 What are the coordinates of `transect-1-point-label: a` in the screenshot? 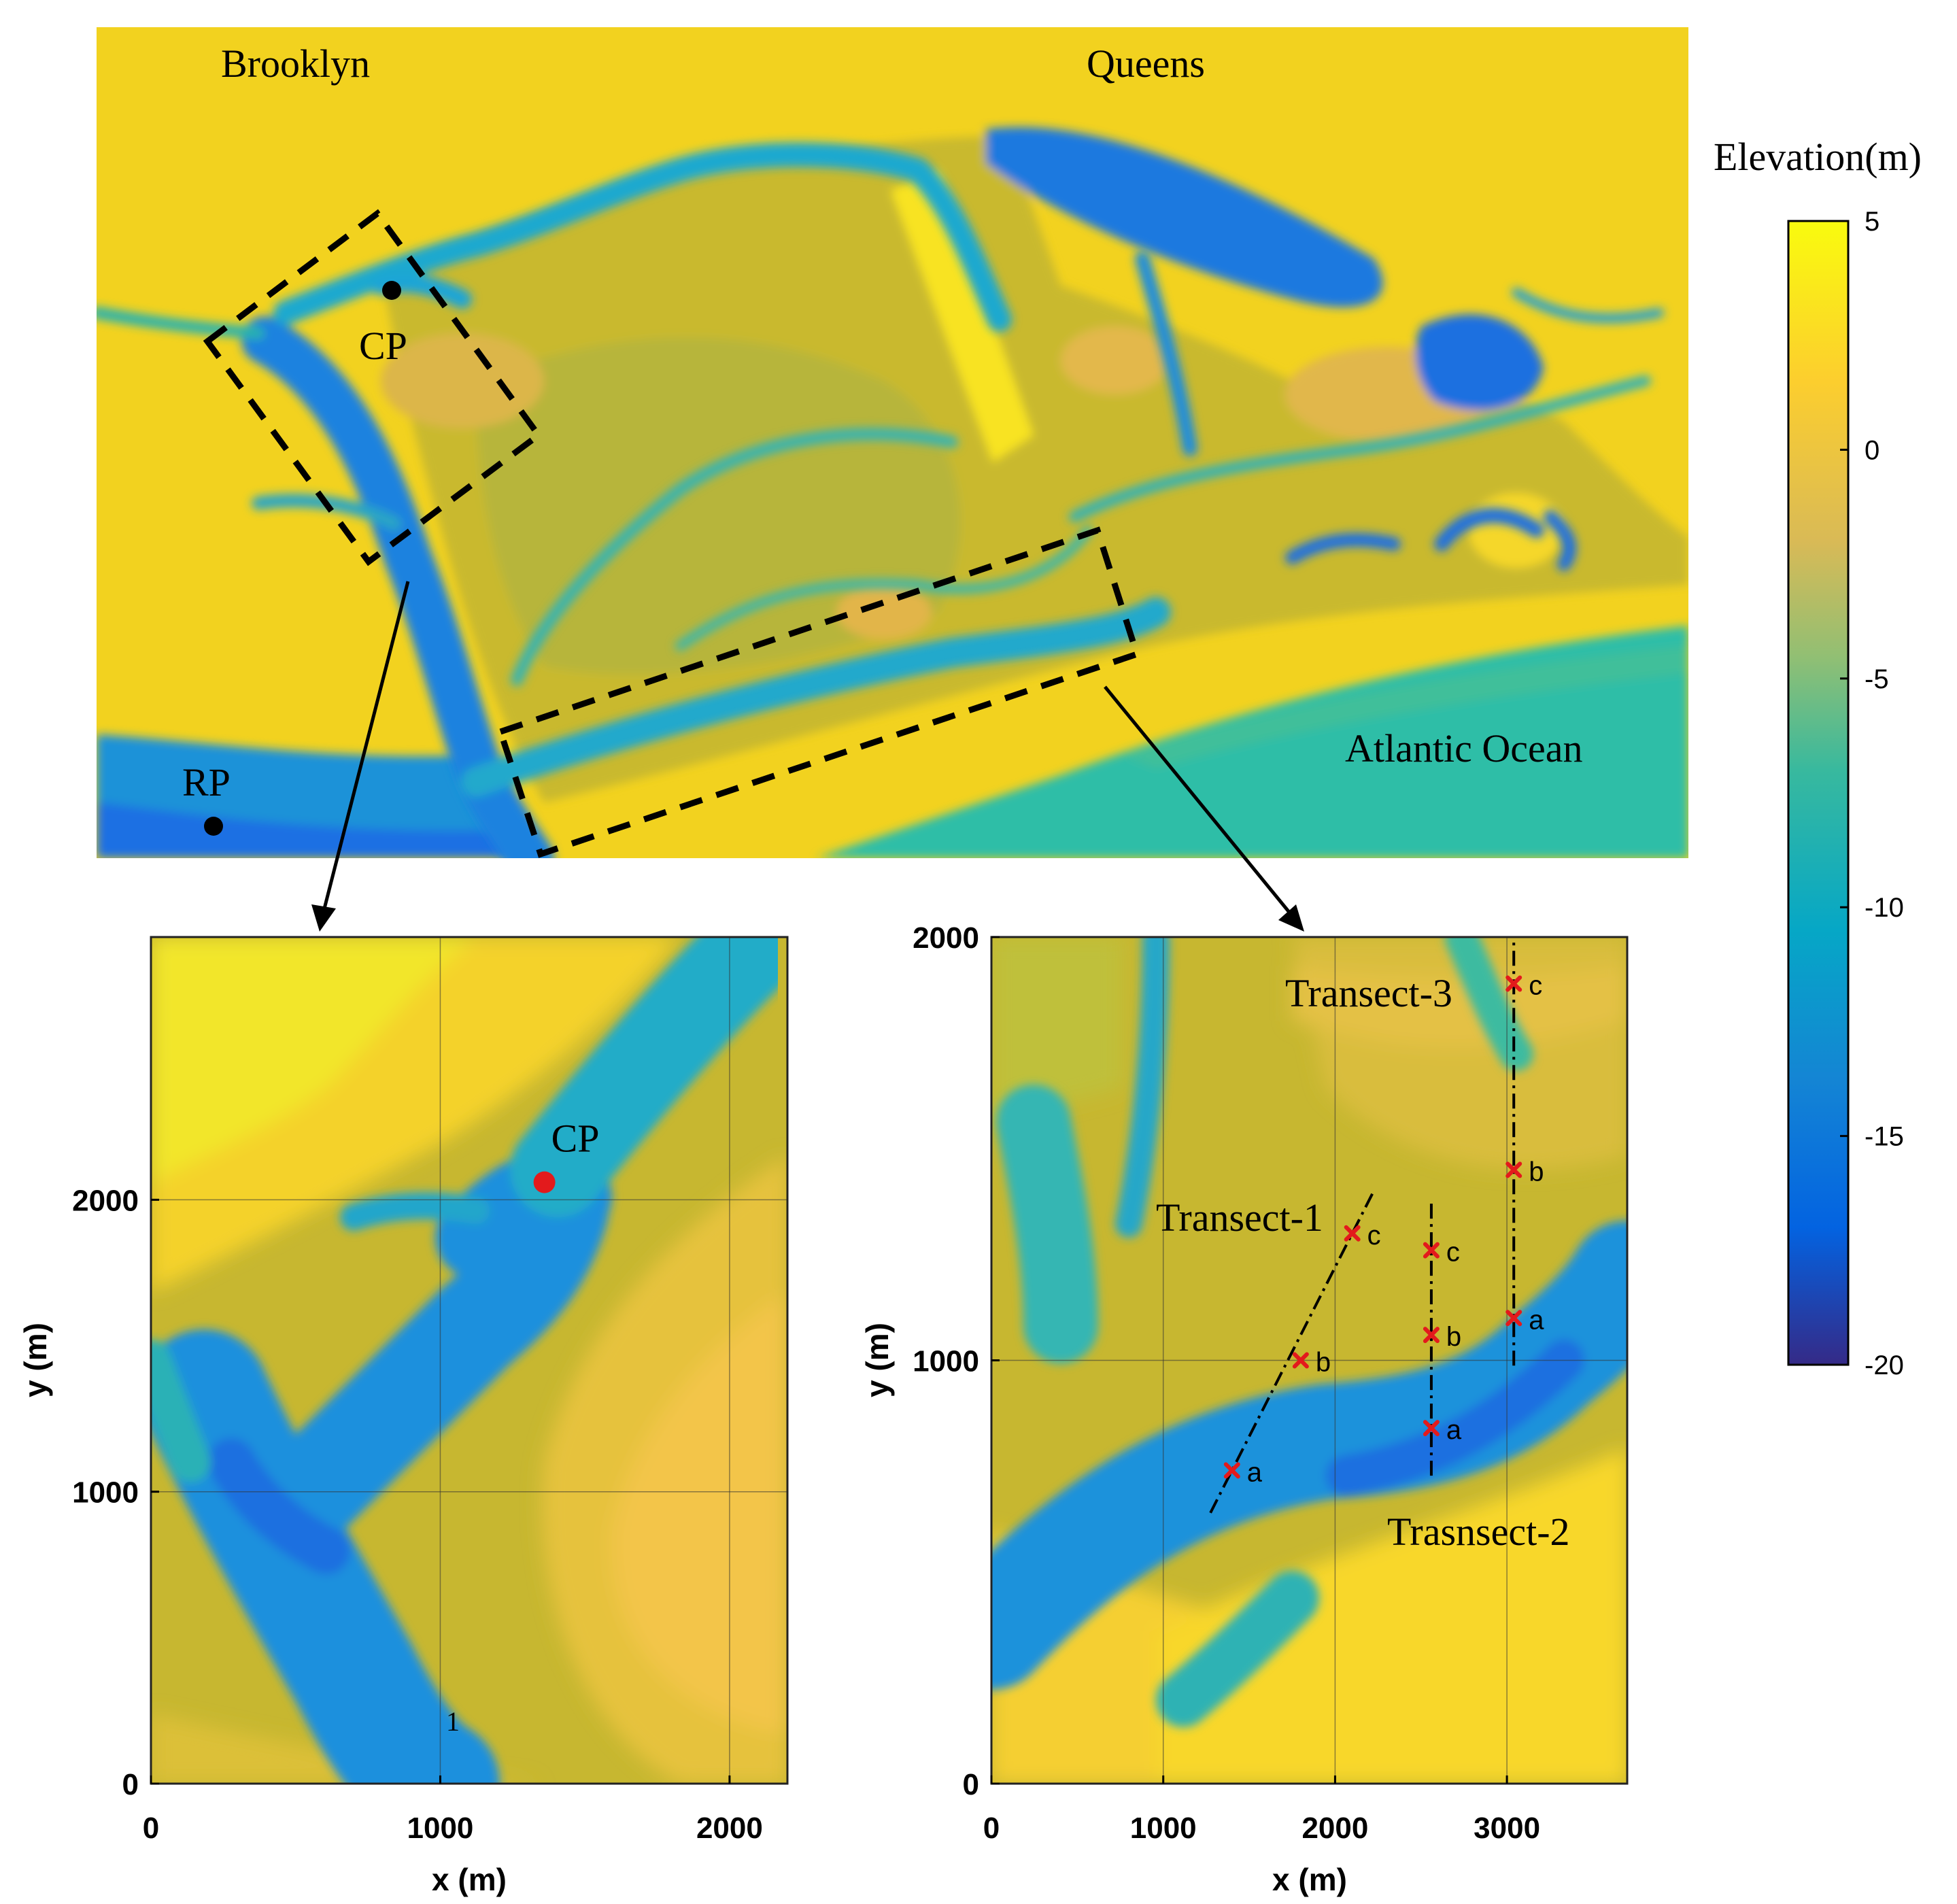 It's located at (1255, 1472).